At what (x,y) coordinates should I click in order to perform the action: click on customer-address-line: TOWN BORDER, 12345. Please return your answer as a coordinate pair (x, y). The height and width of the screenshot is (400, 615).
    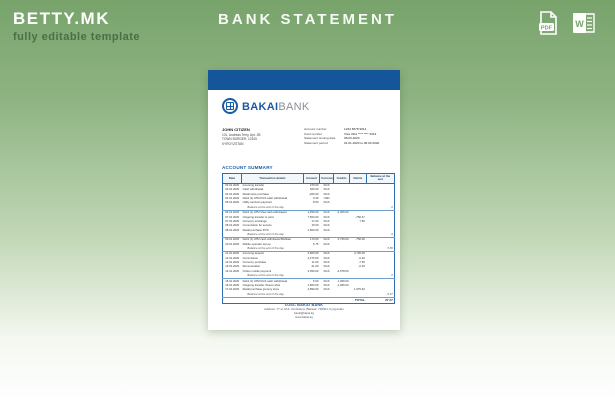
    Looking at the image, I should click on (239, 139).